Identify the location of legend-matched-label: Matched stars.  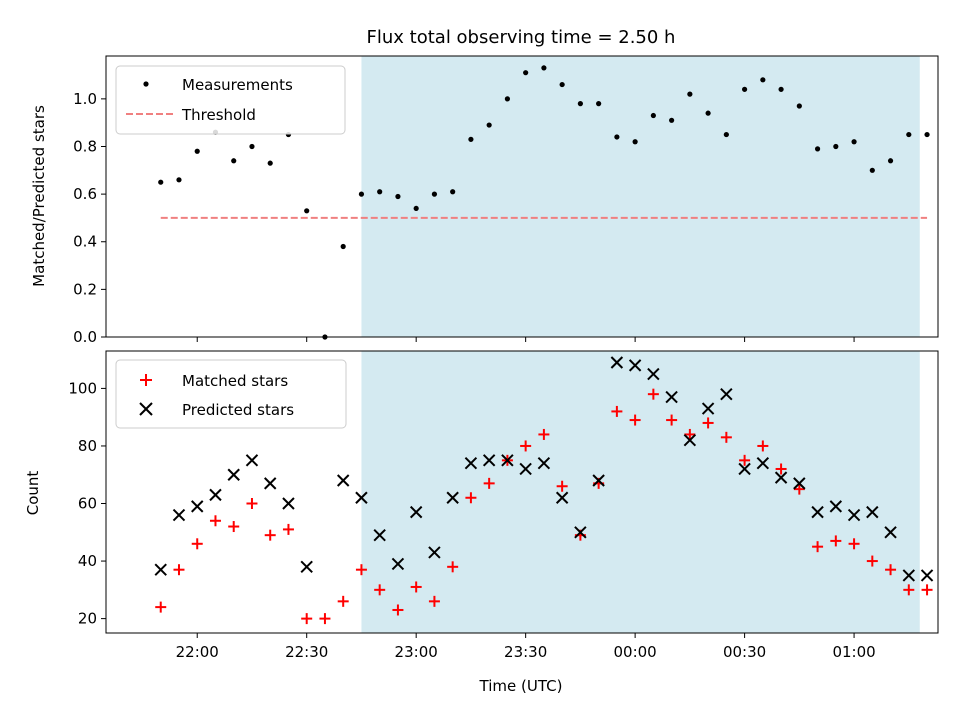
(235, 381).